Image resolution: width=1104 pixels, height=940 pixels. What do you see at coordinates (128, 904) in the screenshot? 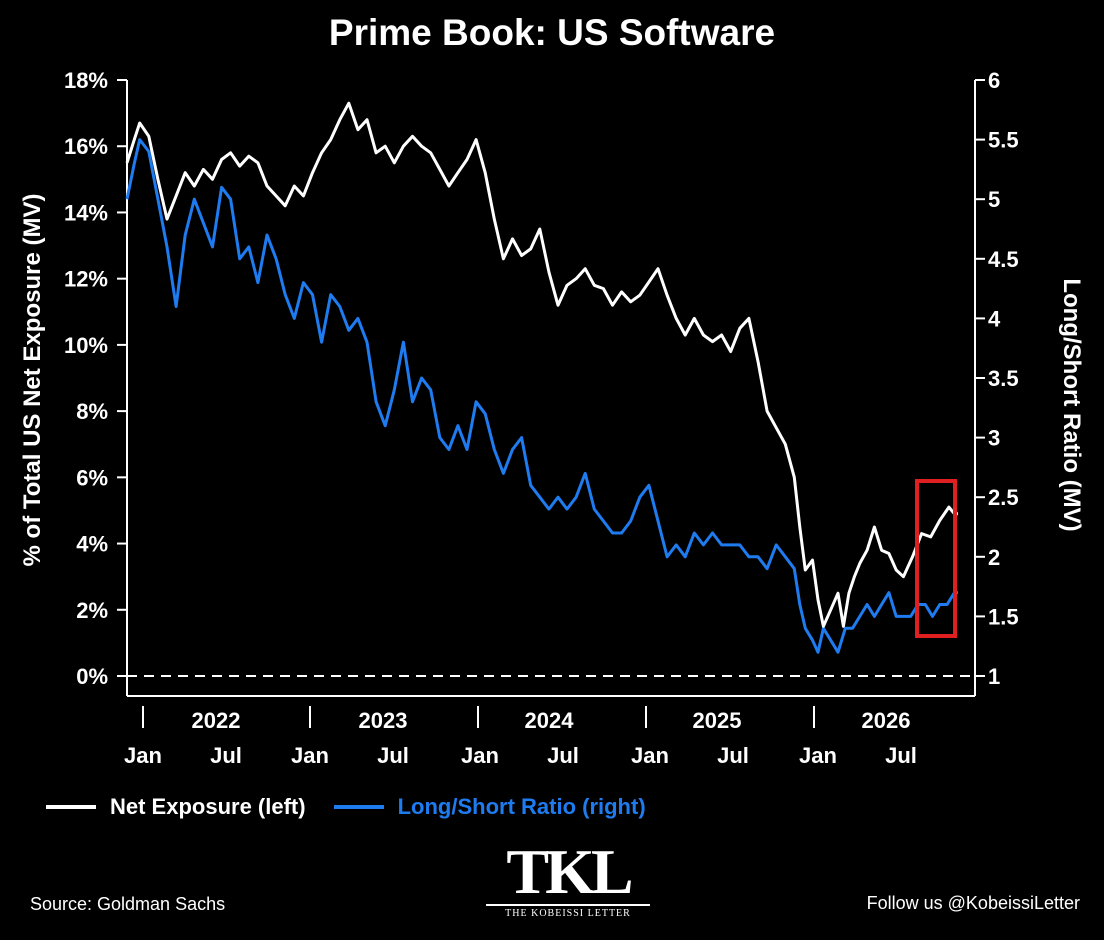
I see `source-note: Source: Goldman Sachs` at bounding box center [128, 904].